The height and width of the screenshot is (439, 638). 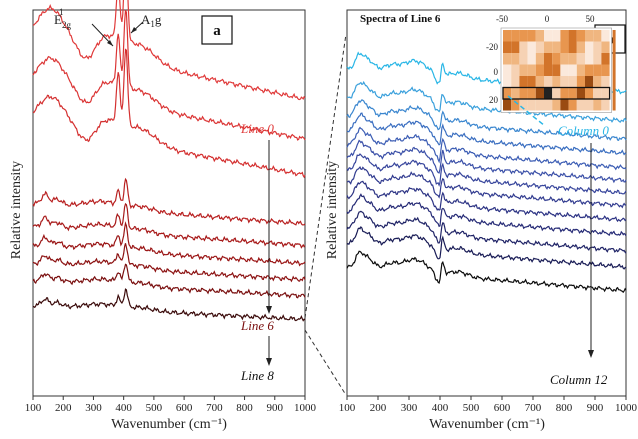 What do you see at coordinates (62, 18) in the screenshot?
I see `peak-label-e2g: E2g1` at bounding box center [62, 18].